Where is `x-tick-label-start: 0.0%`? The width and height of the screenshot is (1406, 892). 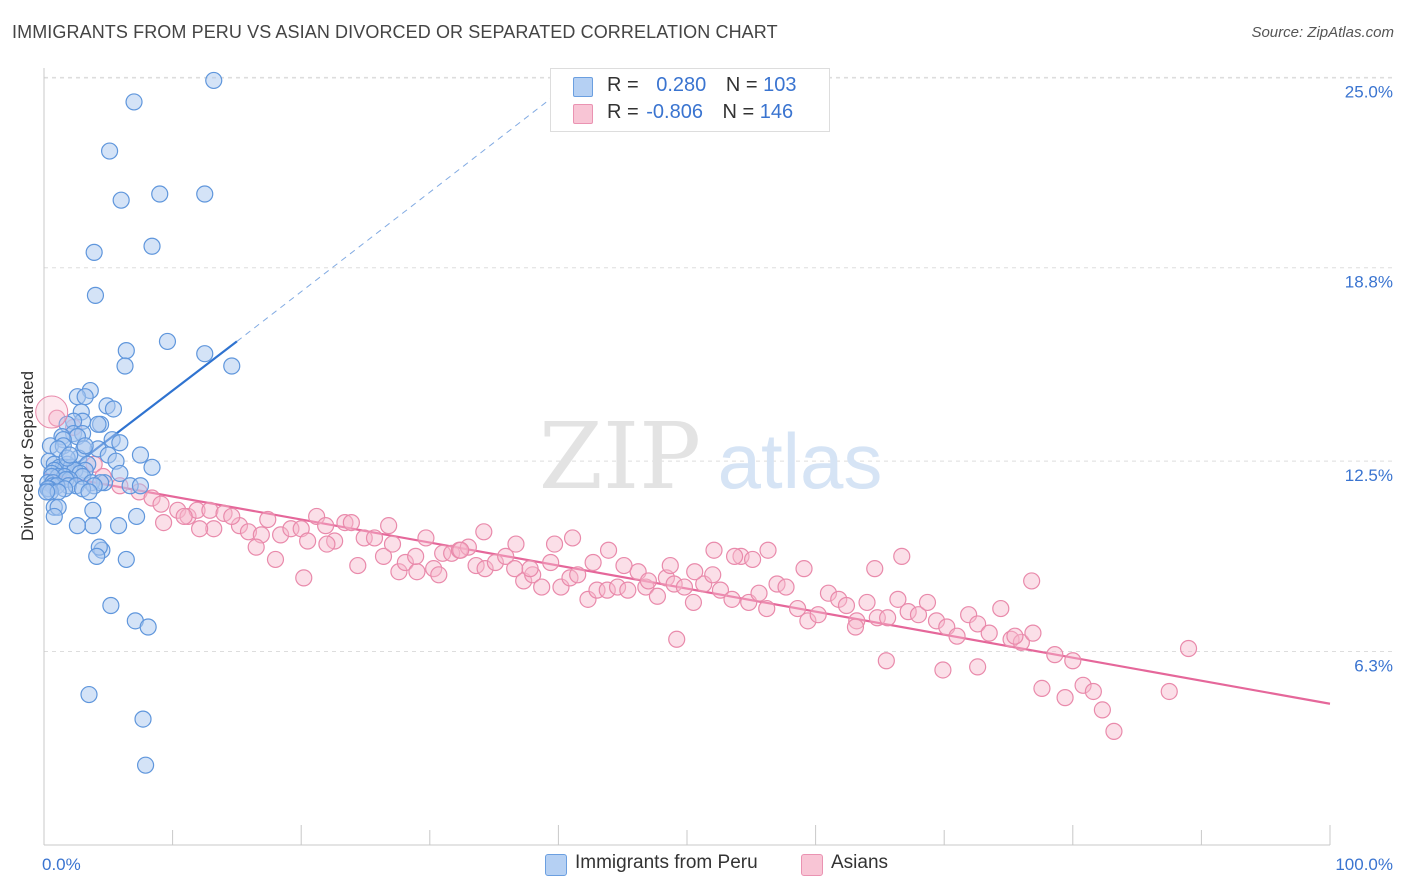 x-tick-label-start: 0.0% is located at coordinates (61, 864).